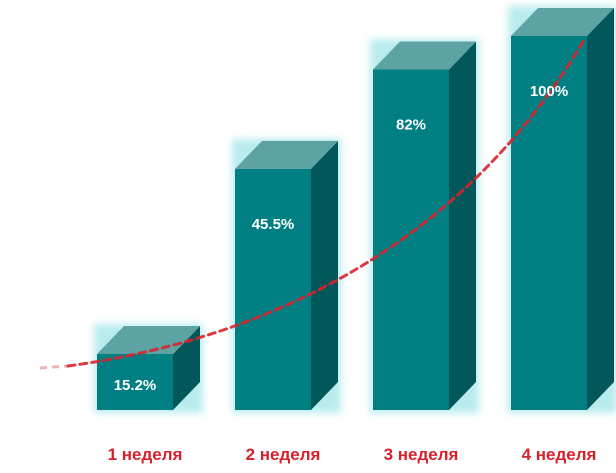  Describe the element at coordinates (549, 91) in the screenshot. I see `value-label: 100%` at that location.